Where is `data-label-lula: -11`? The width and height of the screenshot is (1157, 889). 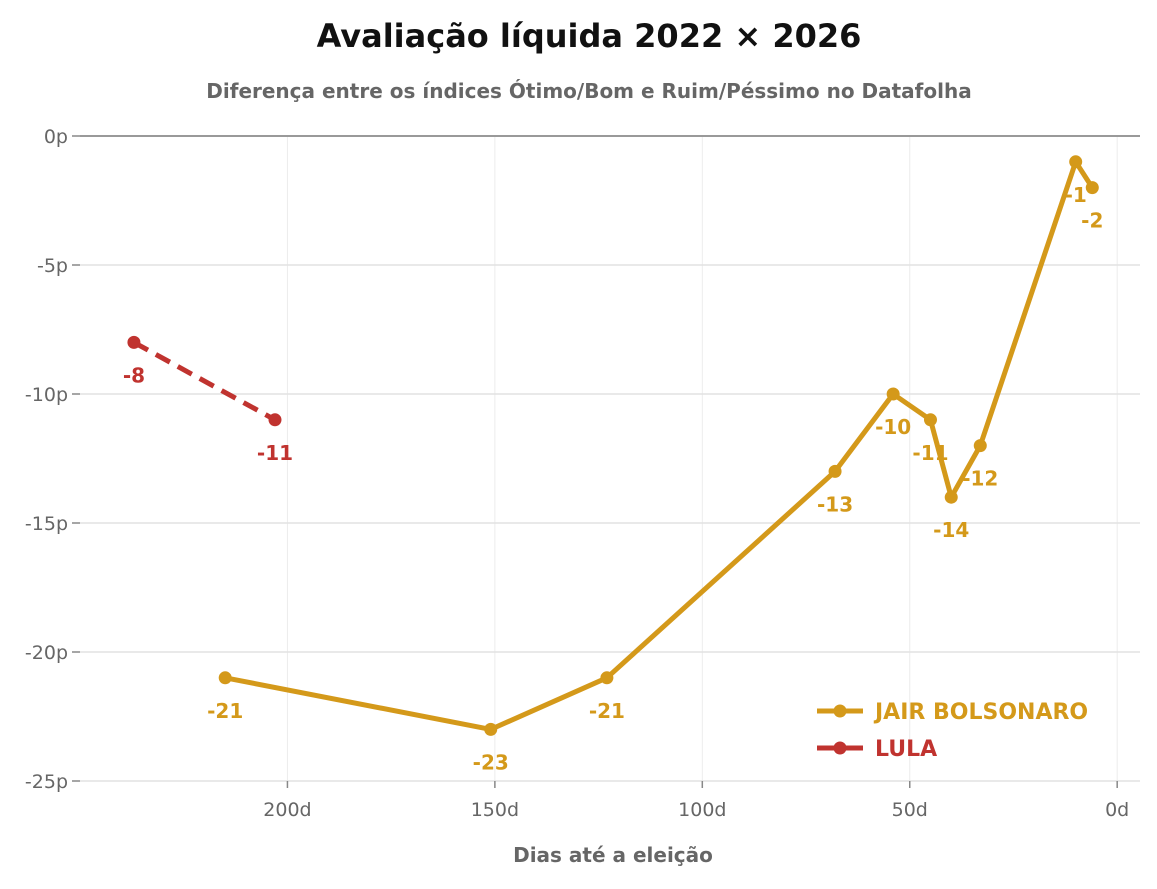
data-label-lula: -11 is located at coordinates (275, 453).